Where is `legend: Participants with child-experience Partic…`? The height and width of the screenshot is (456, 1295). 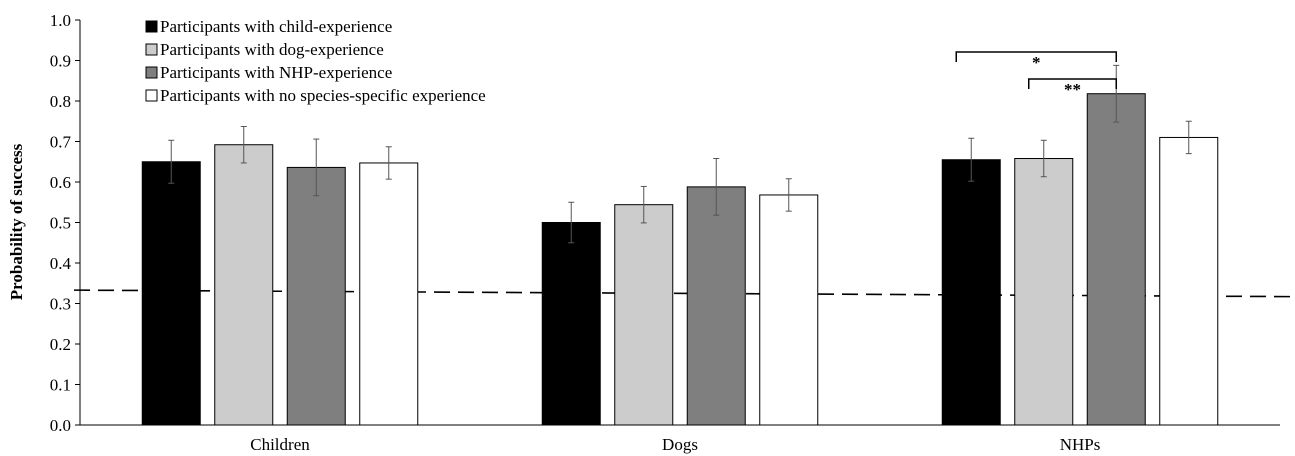 legend: Participants with child-experience Partic… is located at coordinates (315, 61).